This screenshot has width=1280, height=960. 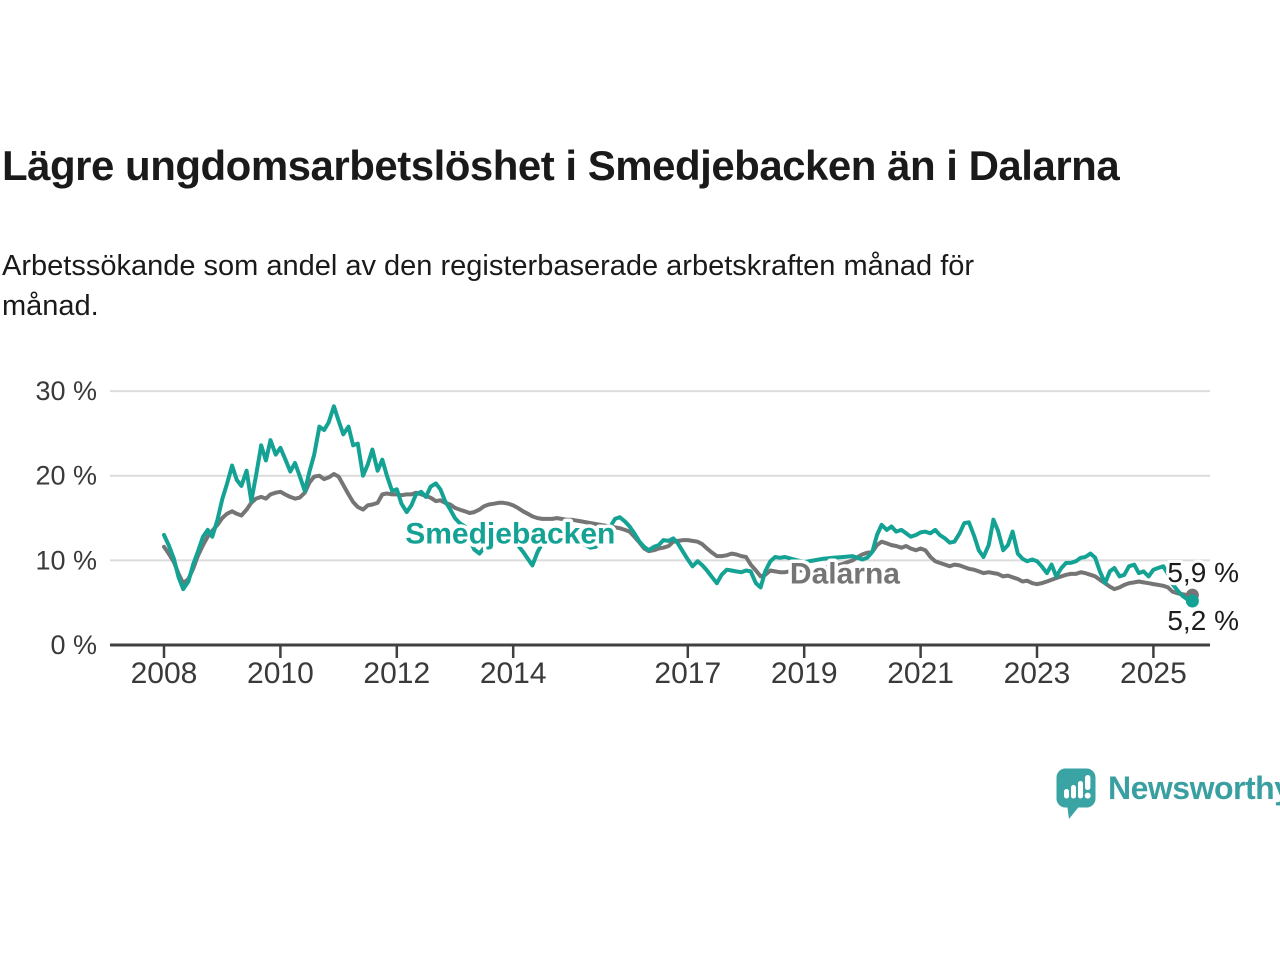 What do you see at coordinates (164, 673) in the screenshot?
I see `x-axis-label-2008: 2008` at bounding box center [164, 673].